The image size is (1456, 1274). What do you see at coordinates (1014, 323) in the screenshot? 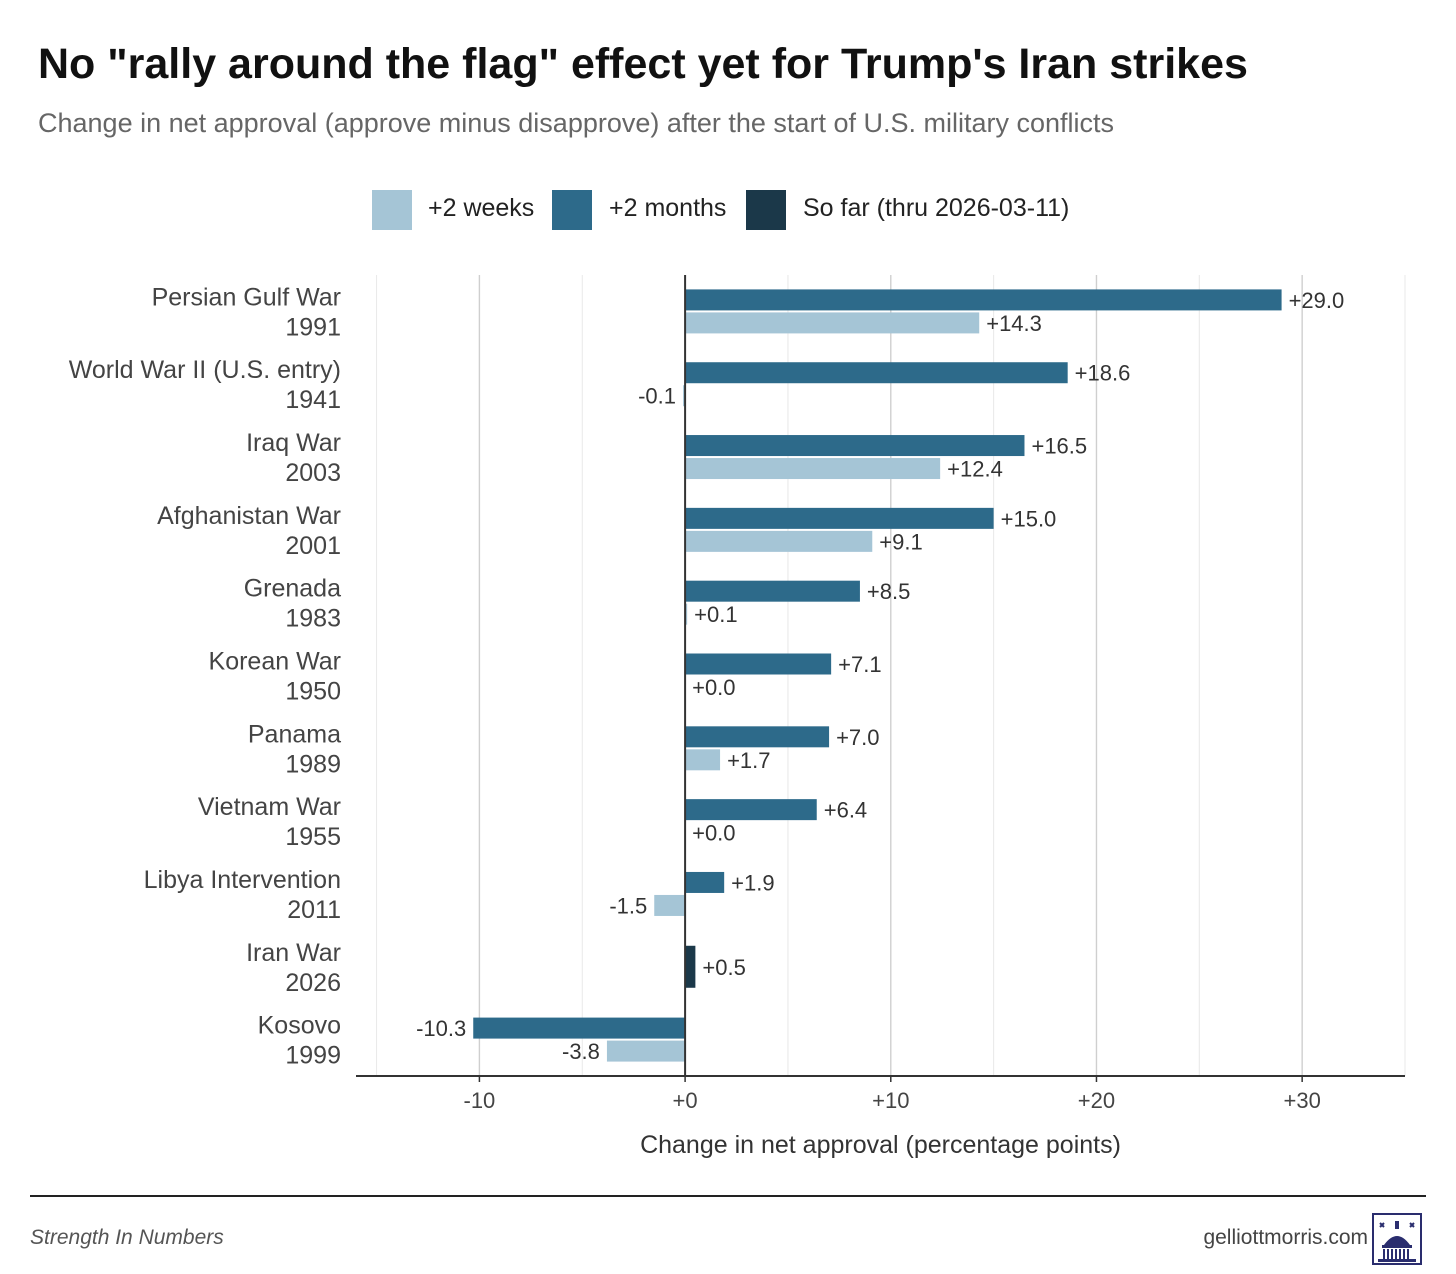
I see `data-label: +14.3` at bounding box center [1014, 323].